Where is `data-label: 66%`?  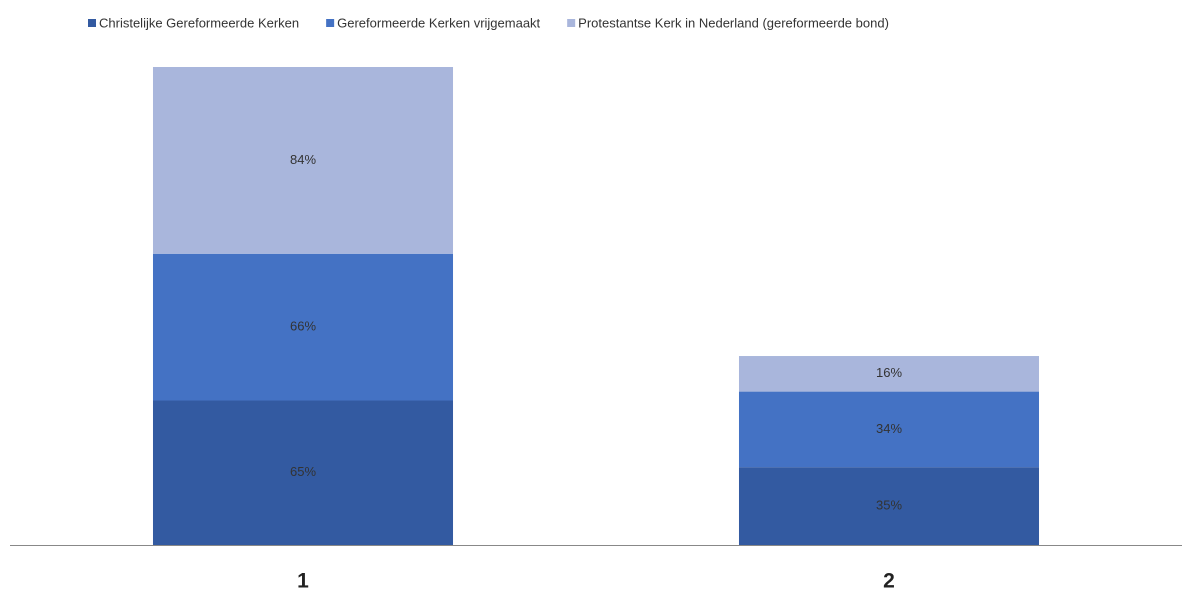 data-label: 66% is located at coordinates (303, 326).